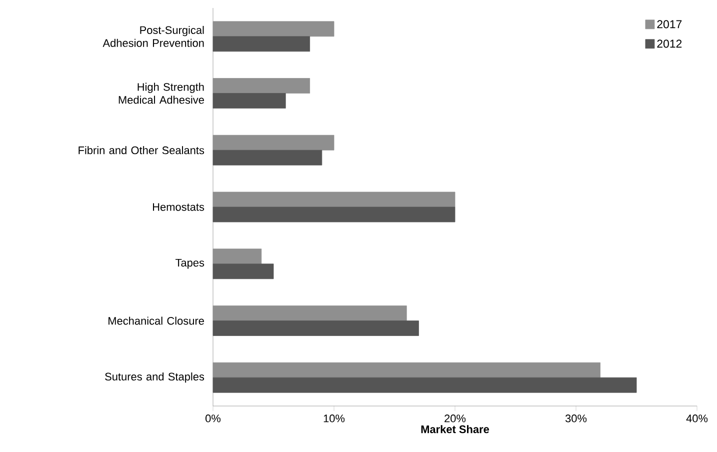  What do you see at coordinates (189, 263) in the screenshot?
I see `y-tick-label: Tapes` at bounding box center [189, 263].